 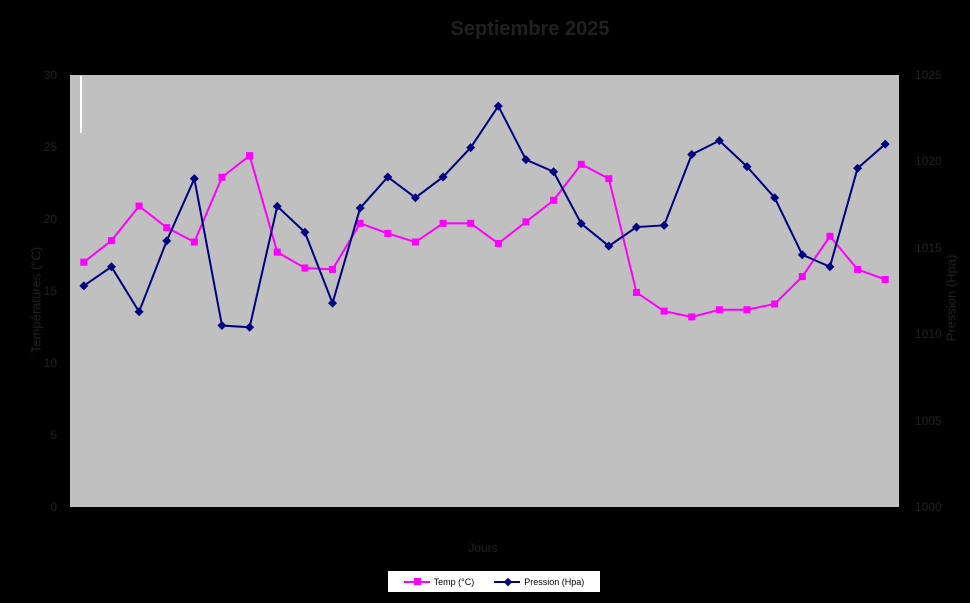 What do you see at coordinates (928, 247) in the screenshot?
I see `right-axis-tick-label: 1015` at bounding box center [928, 247].